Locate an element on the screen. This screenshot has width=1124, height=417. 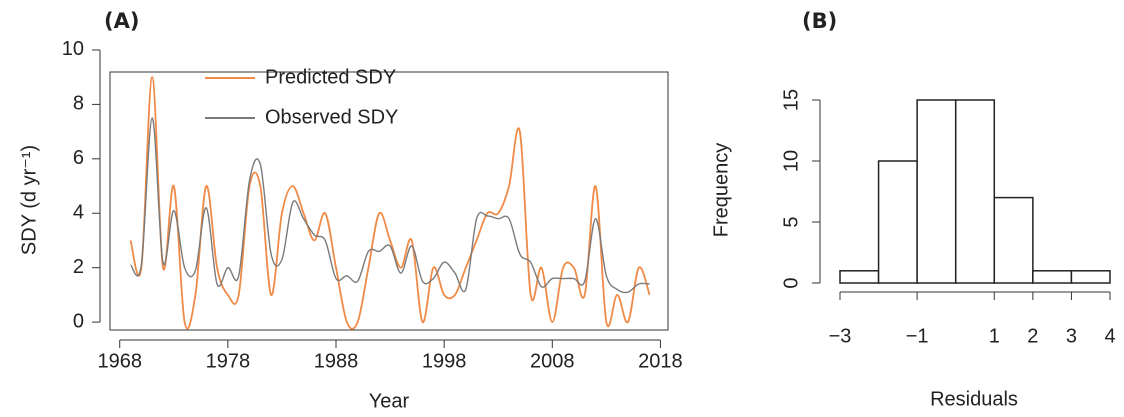
panel-title: (B) is located at coordinates (819, 21).